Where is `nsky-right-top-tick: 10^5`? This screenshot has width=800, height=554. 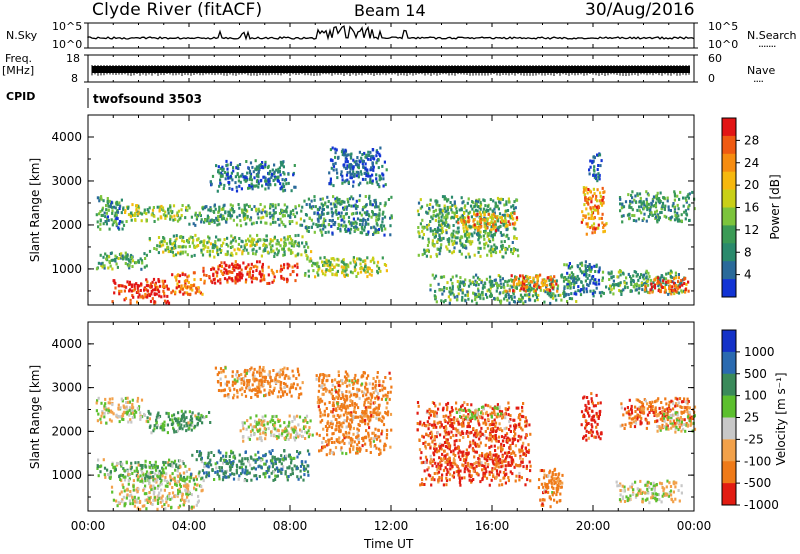
nsky-right-top-tick: 10^5 is located at coordinates (723, 26).